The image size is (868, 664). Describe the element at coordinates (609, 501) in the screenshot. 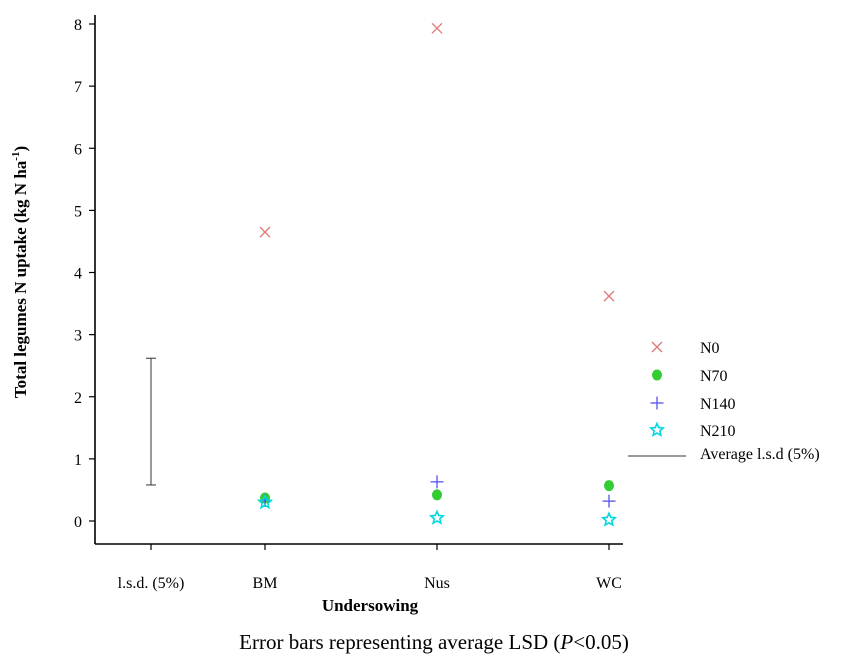

I see `point-n140-wc` at that location.